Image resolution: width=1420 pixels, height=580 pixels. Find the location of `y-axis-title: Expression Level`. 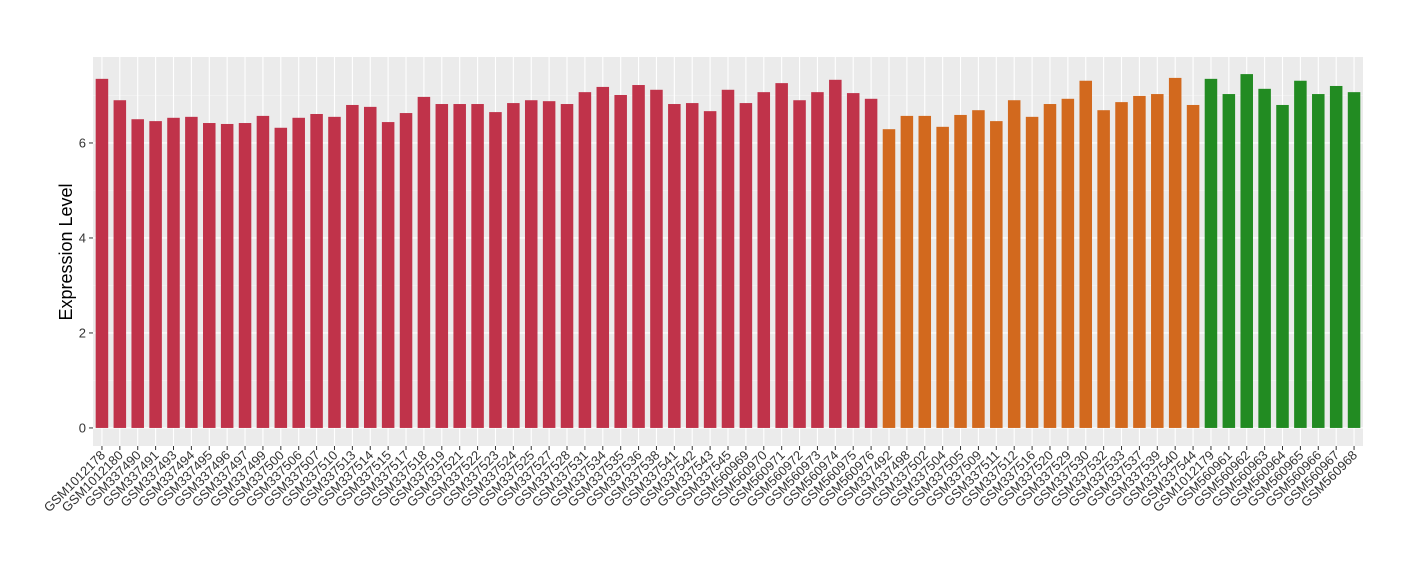

y-axis-title: Expression Level is located at coordinates (66, 251).